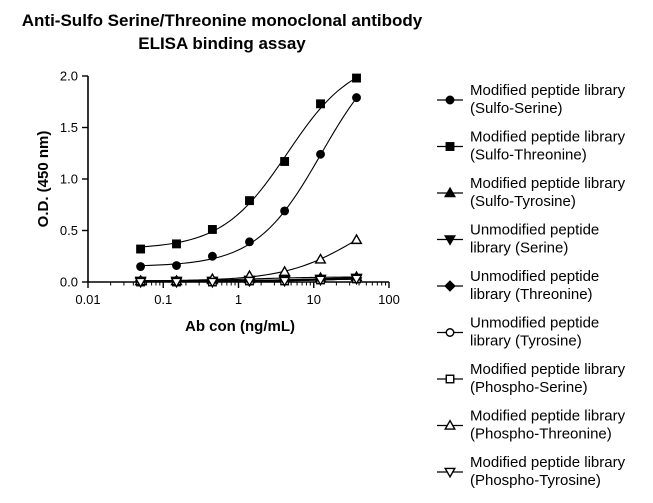 Image resolution: width=653 pixels, height=503 pixels. Describe the element at coordinates (531, 294) in the screenshot. I see `legend-label-line-2: library (Threonine)` at that location.